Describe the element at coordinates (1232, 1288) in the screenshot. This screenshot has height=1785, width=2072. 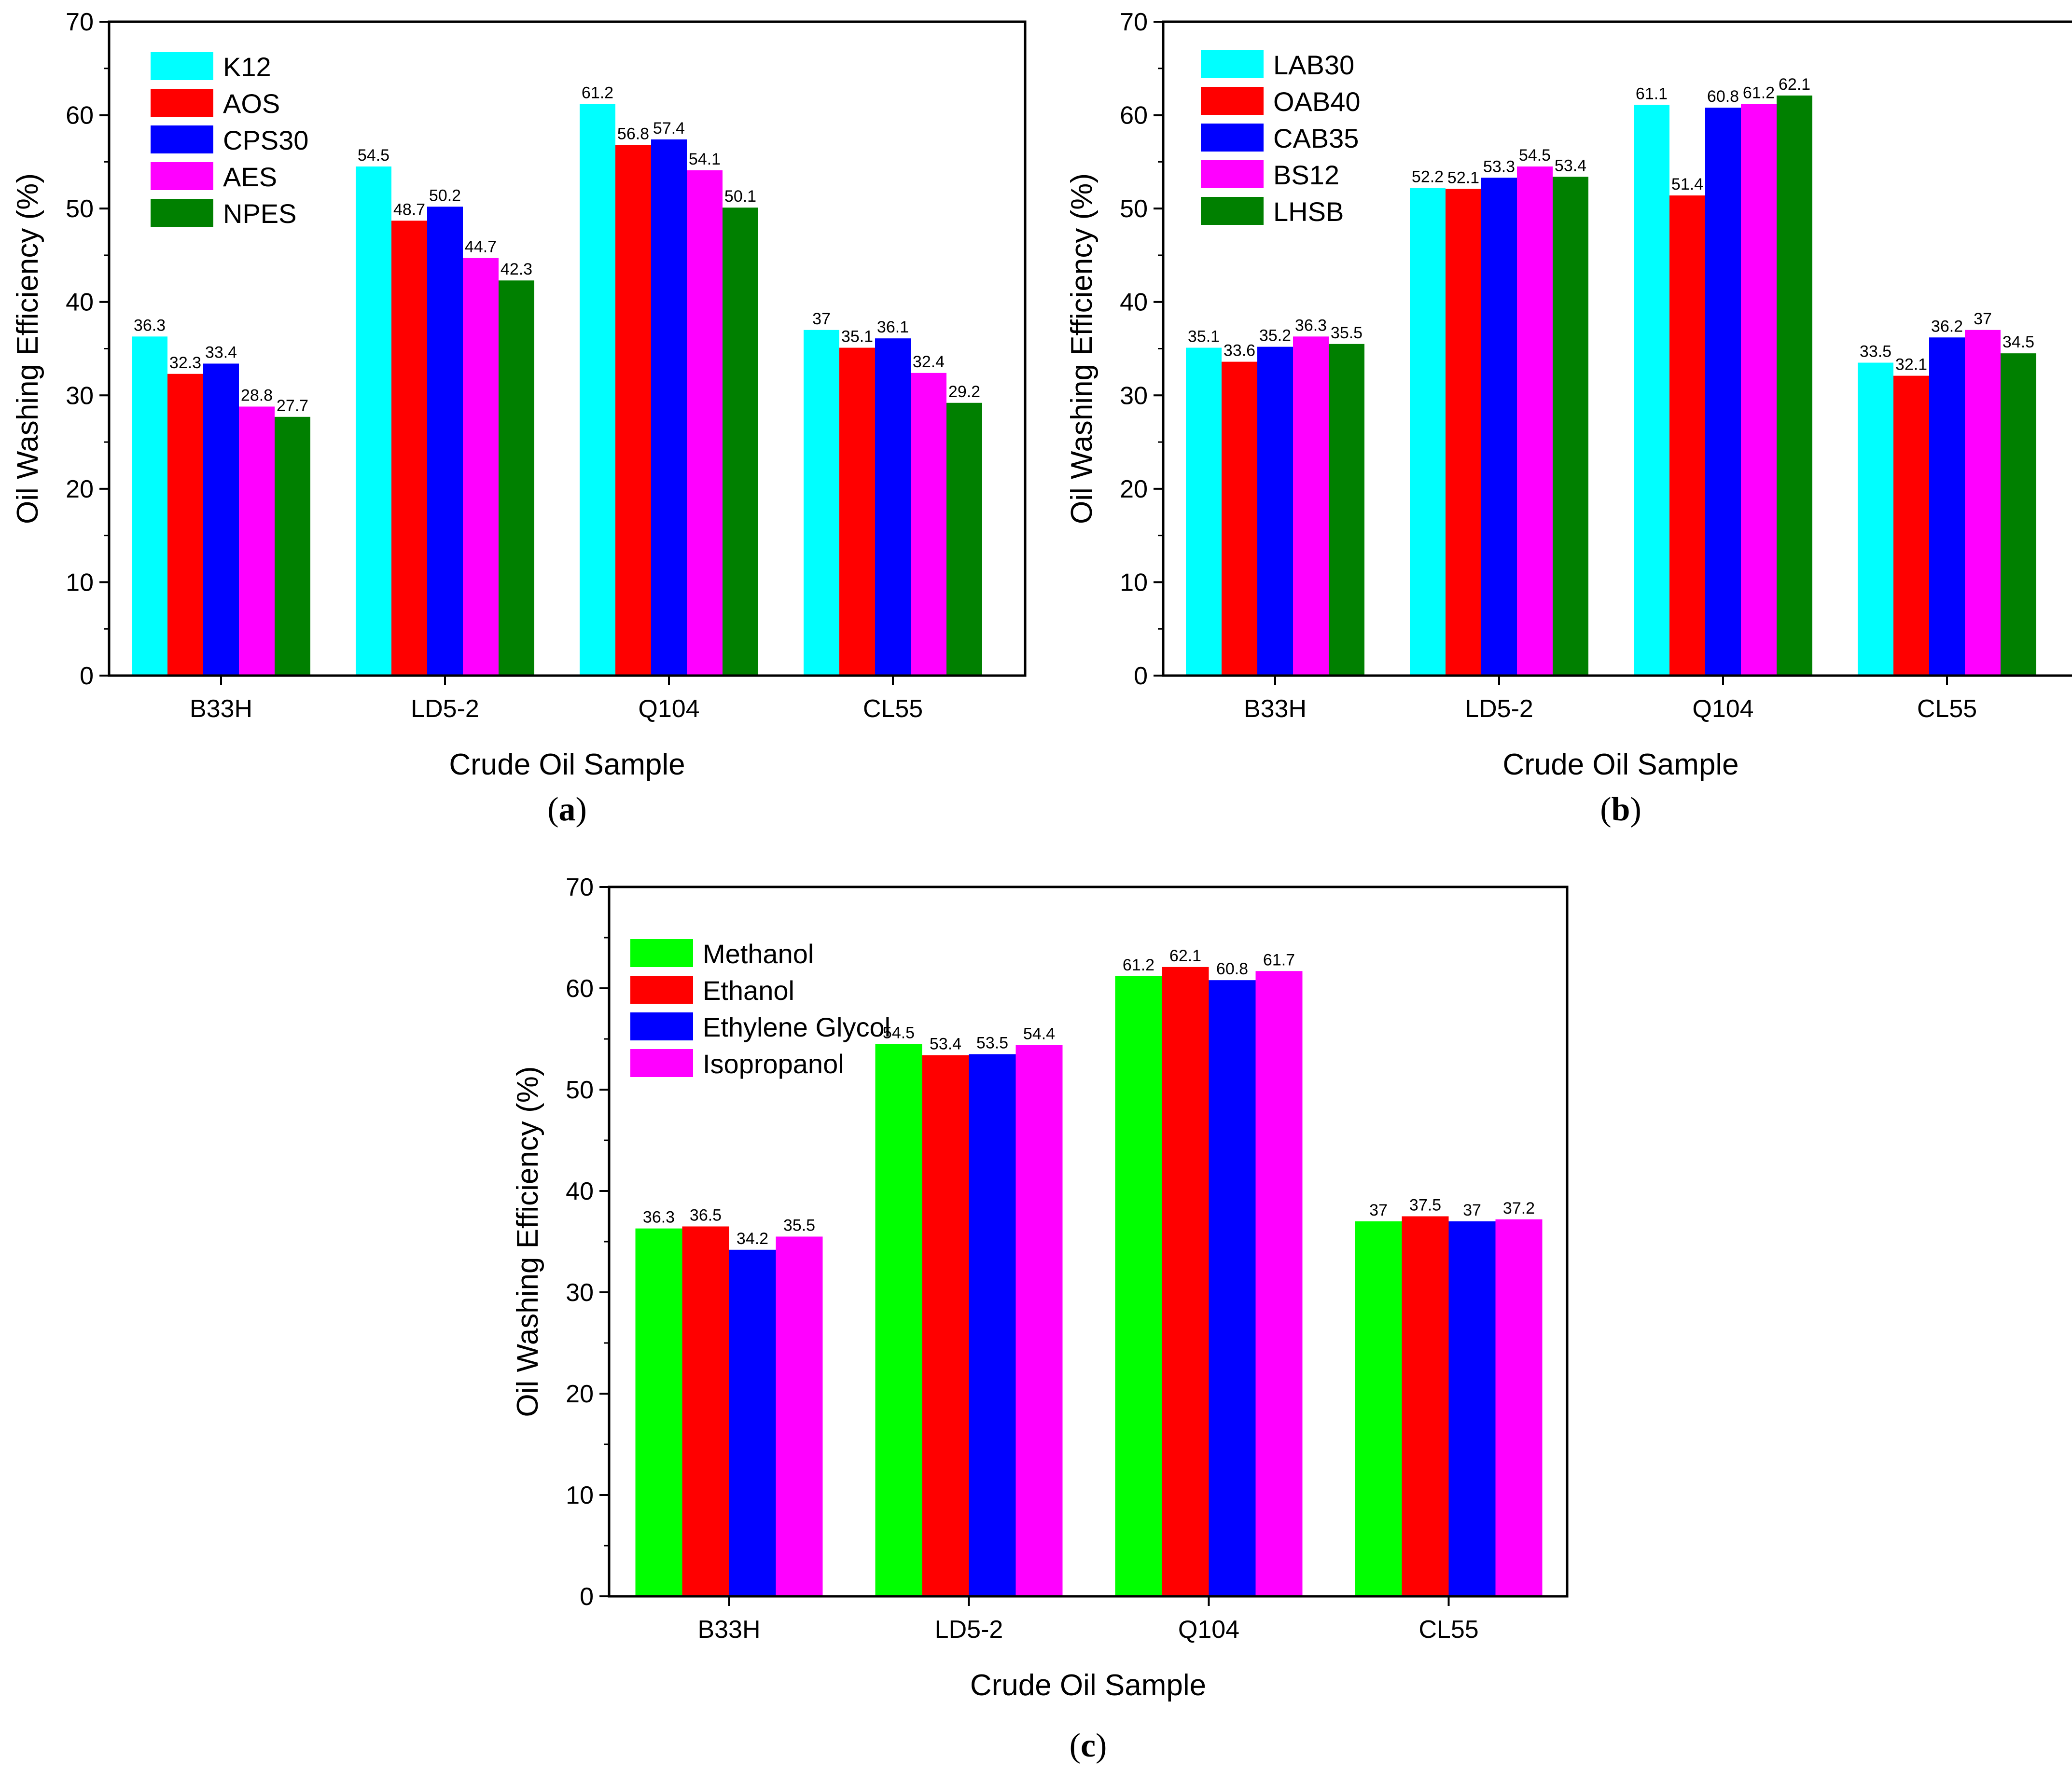
I see `bar-ethylene-glycol-q104` at that location.